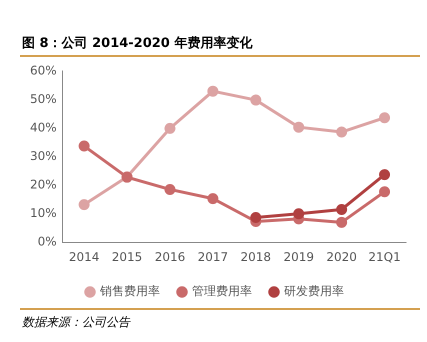 The width and height of the screenshot is (427, 342). What do you see at coordinates (43, 70) in the screenshot?
I see `y-tick-label: 60%` at bounding box center [43, 70].